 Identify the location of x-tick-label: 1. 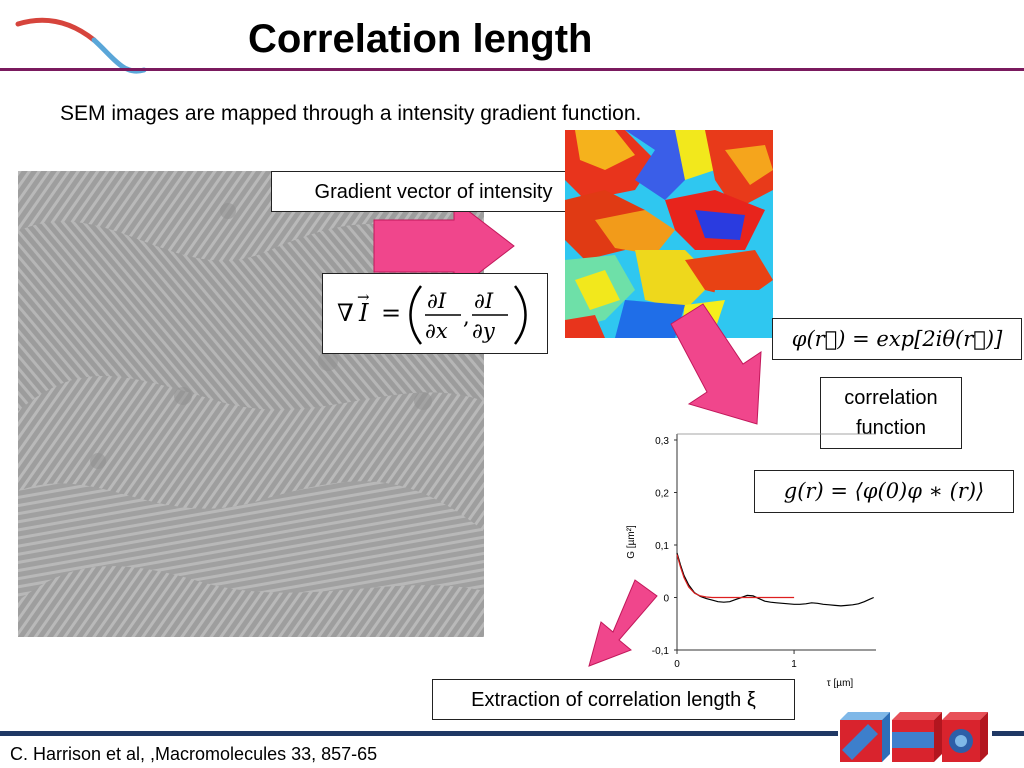
(794, 664).